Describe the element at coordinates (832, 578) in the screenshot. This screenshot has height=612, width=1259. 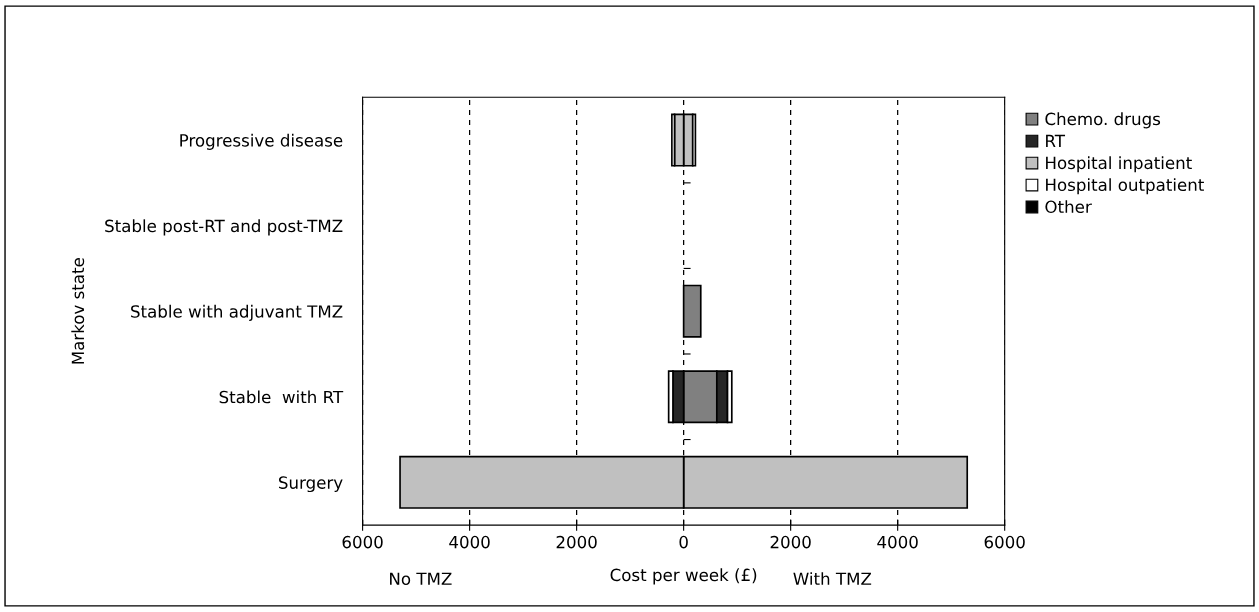
I see `text: With TMZ` at that location.